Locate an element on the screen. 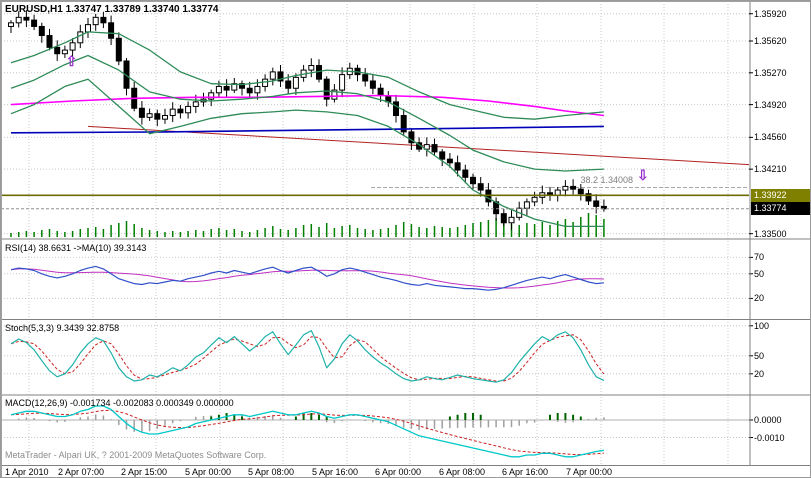 This screenshot has width=811, height=478. price-level-badge: 1.33922 is located at coordinates (780, 195).